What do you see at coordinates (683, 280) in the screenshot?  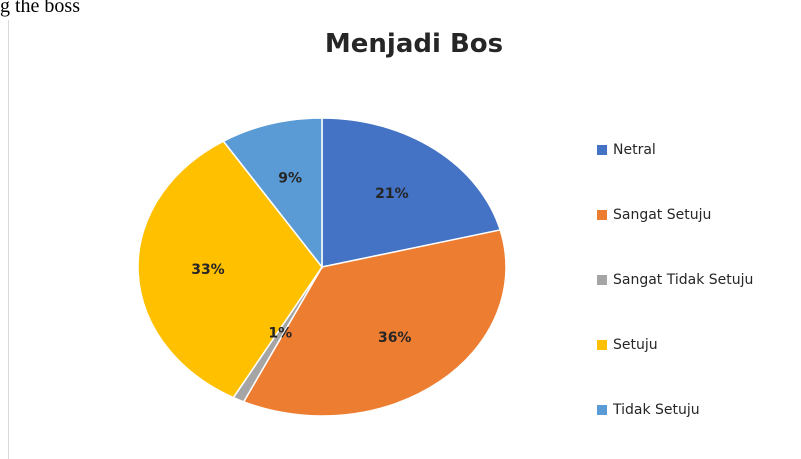 I see `legend-label: Sangat Tidak Setuju` at bounding box center [683, 280].